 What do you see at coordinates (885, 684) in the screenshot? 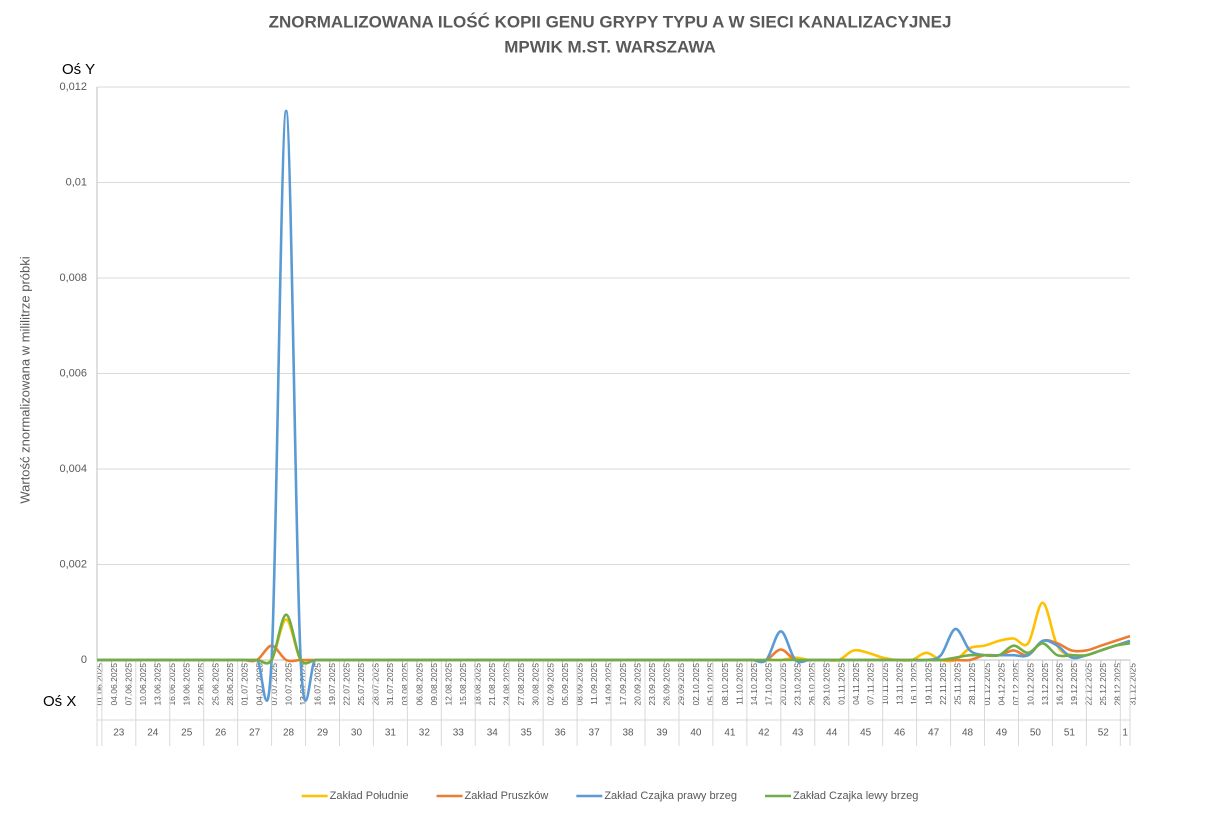
I see `x-tick-label: 10.11.2025` at bounding box center [885, 684].